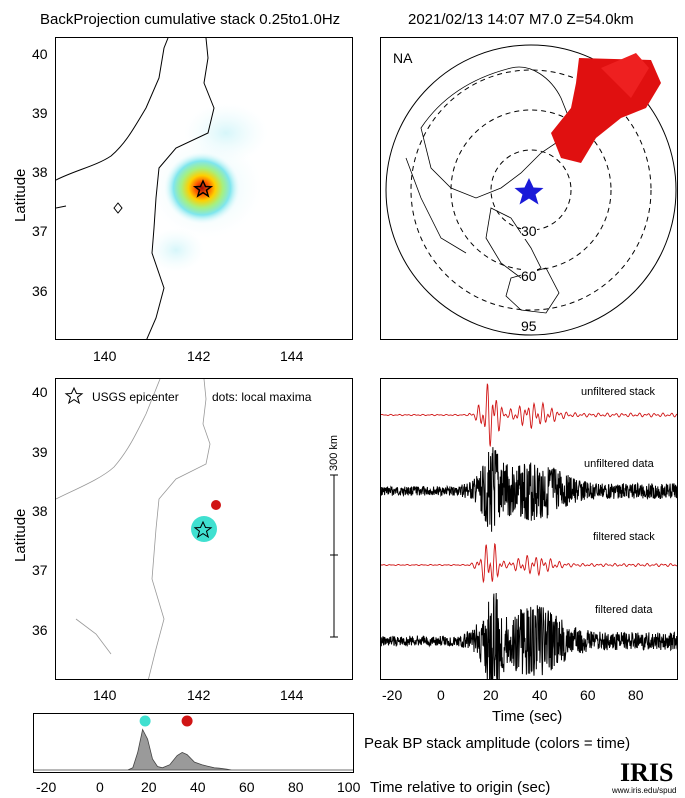 The width and height of the screenshot is (685, 798). Describe the element at coordinates (497, 743) in the screenshot. I see `peak-caption: Peak BP stack amplitude (colors = time)` at that location.